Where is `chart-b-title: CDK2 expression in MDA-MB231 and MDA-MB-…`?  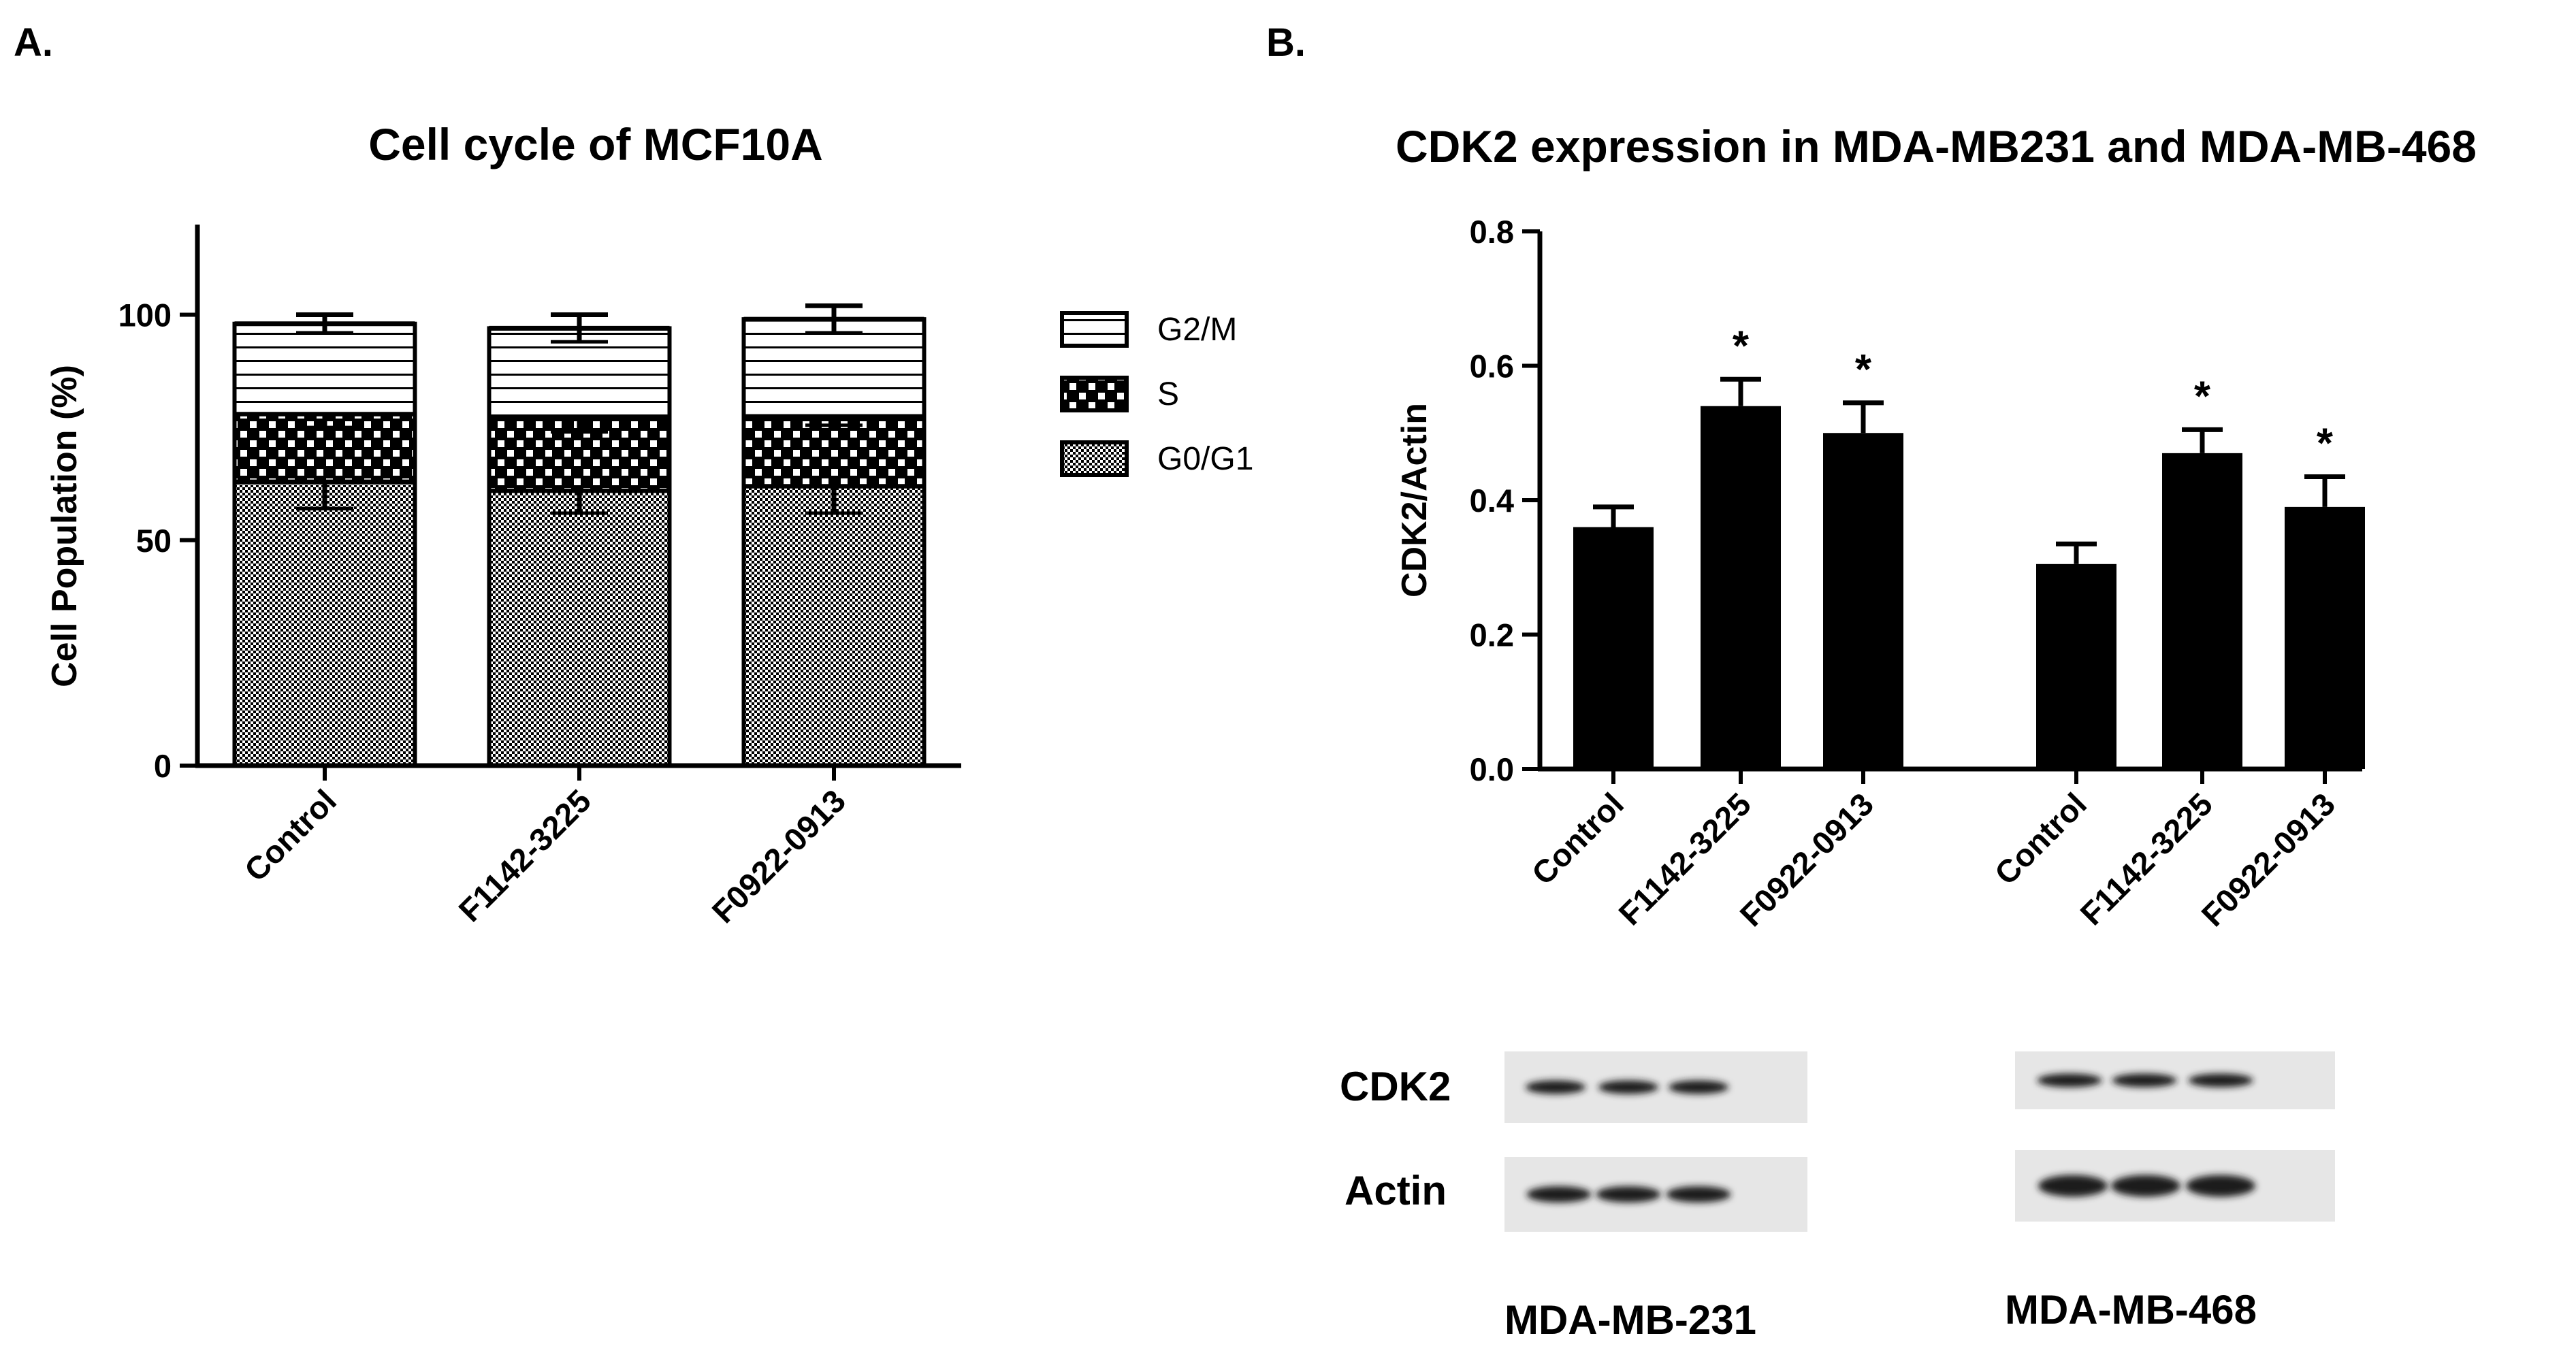
chart-b-title: CDK2 expression in MDA-MB231 and MDA-MB-… is located at coordinates (1936, 146).